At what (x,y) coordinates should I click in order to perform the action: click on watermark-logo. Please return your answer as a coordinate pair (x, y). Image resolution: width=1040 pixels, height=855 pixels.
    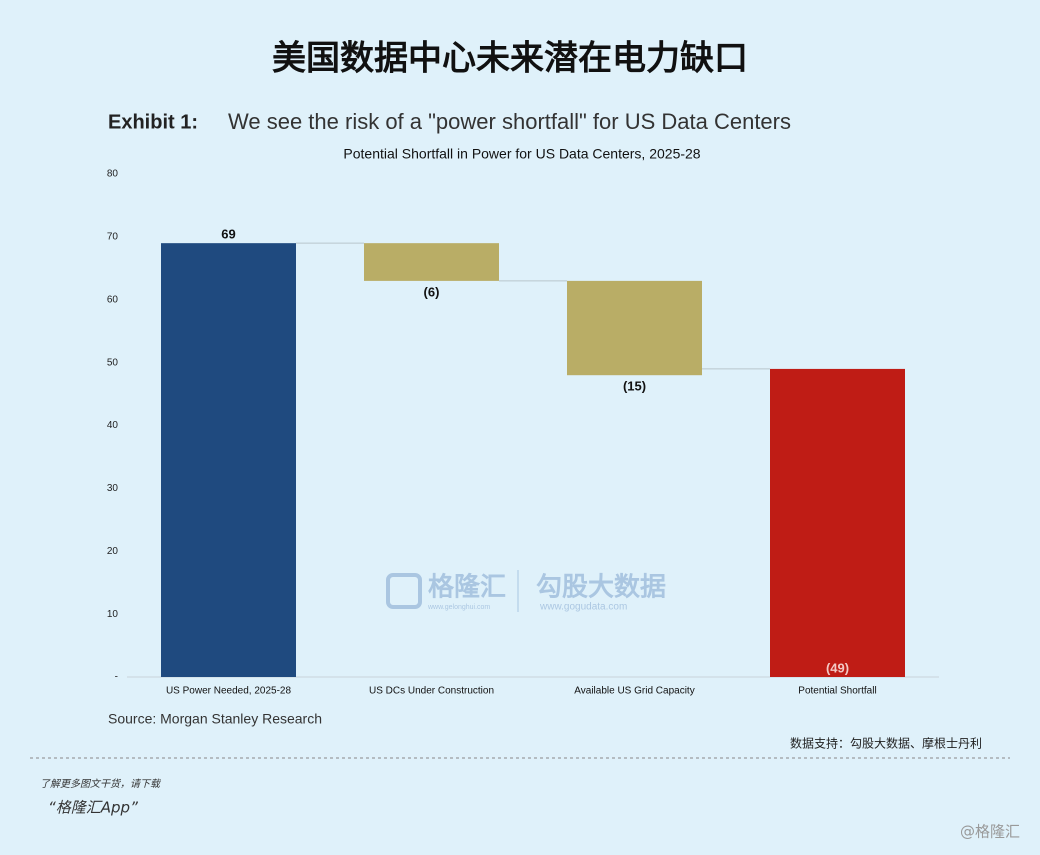
    Looking at the image, I should click on (404, 591).